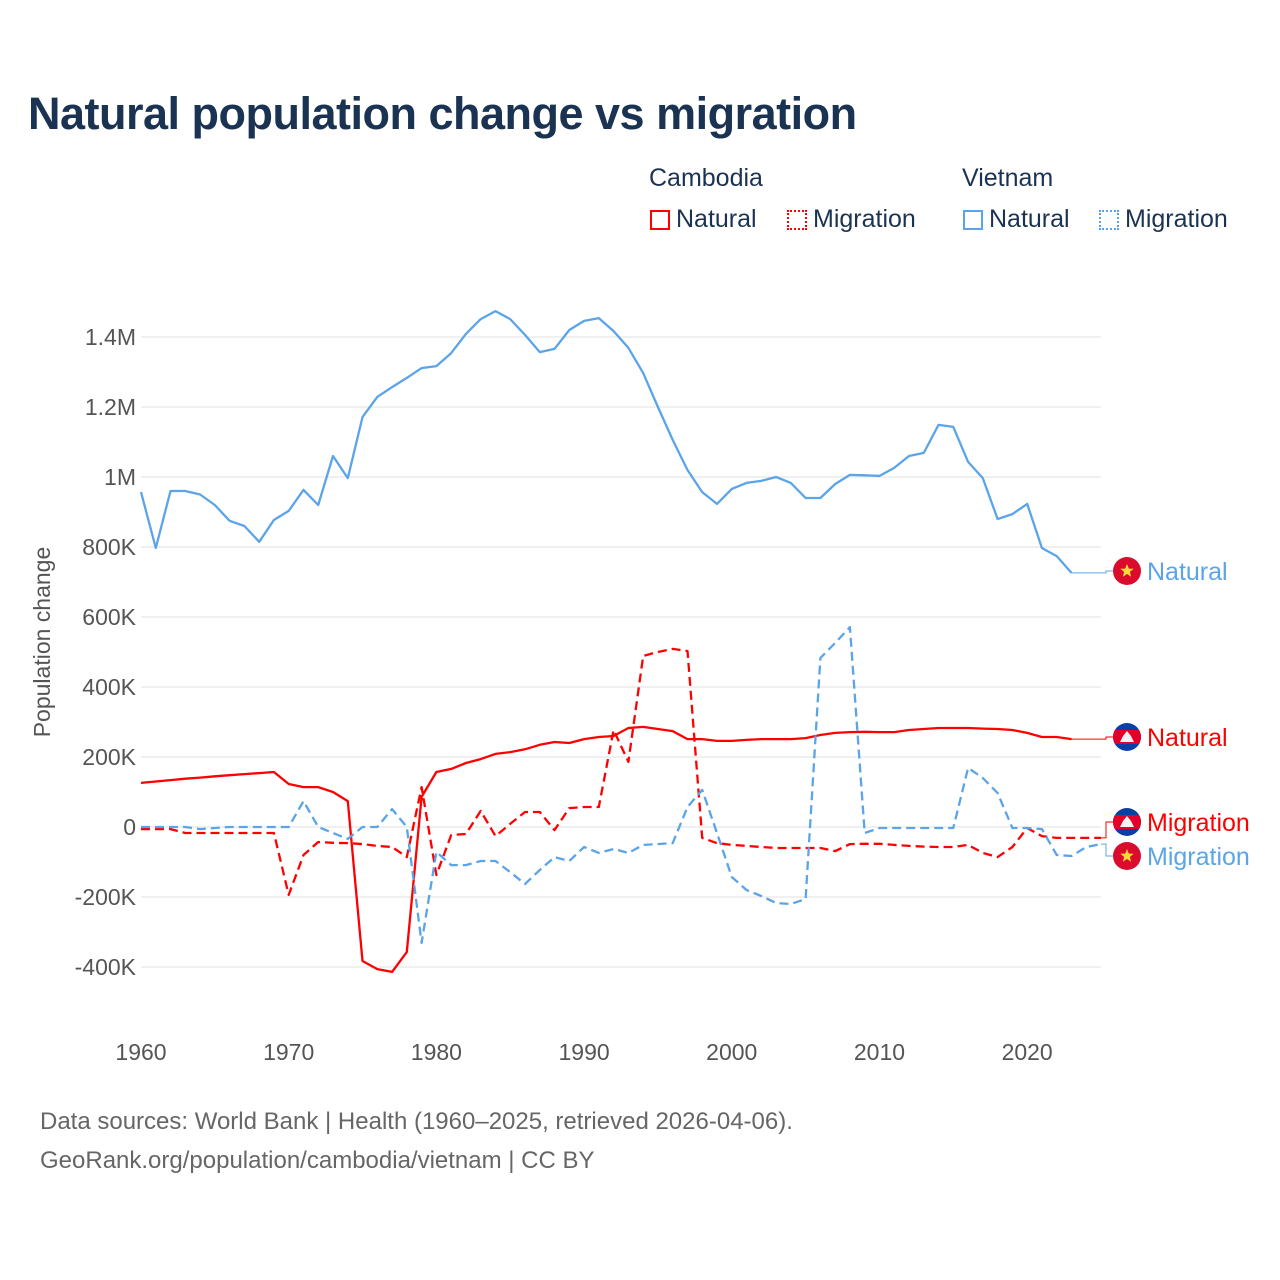  Describe the element at coordinates (106, 897) in the screenshot. I see `y-tick-label: -200K` at that location.